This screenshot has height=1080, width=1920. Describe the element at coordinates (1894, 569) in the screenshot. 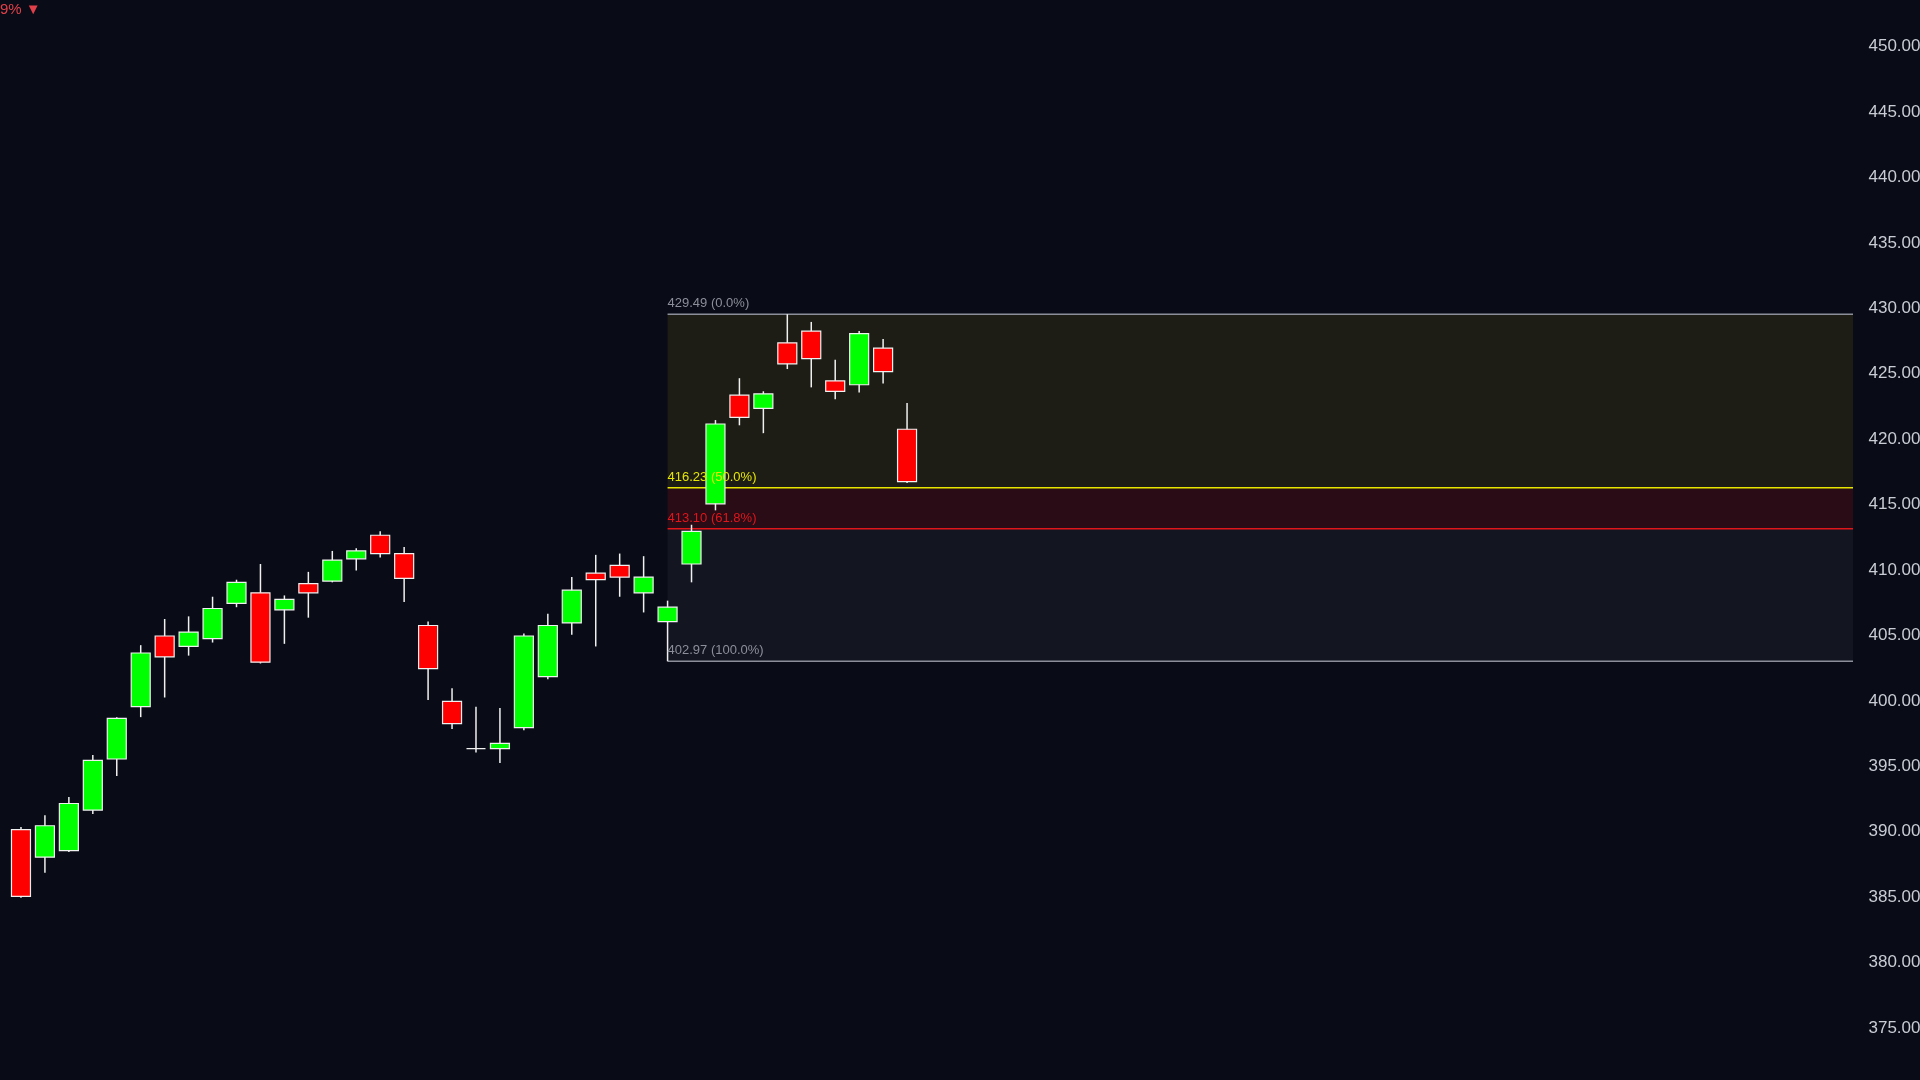

I see `y-tick-label: 410.00` at that location.